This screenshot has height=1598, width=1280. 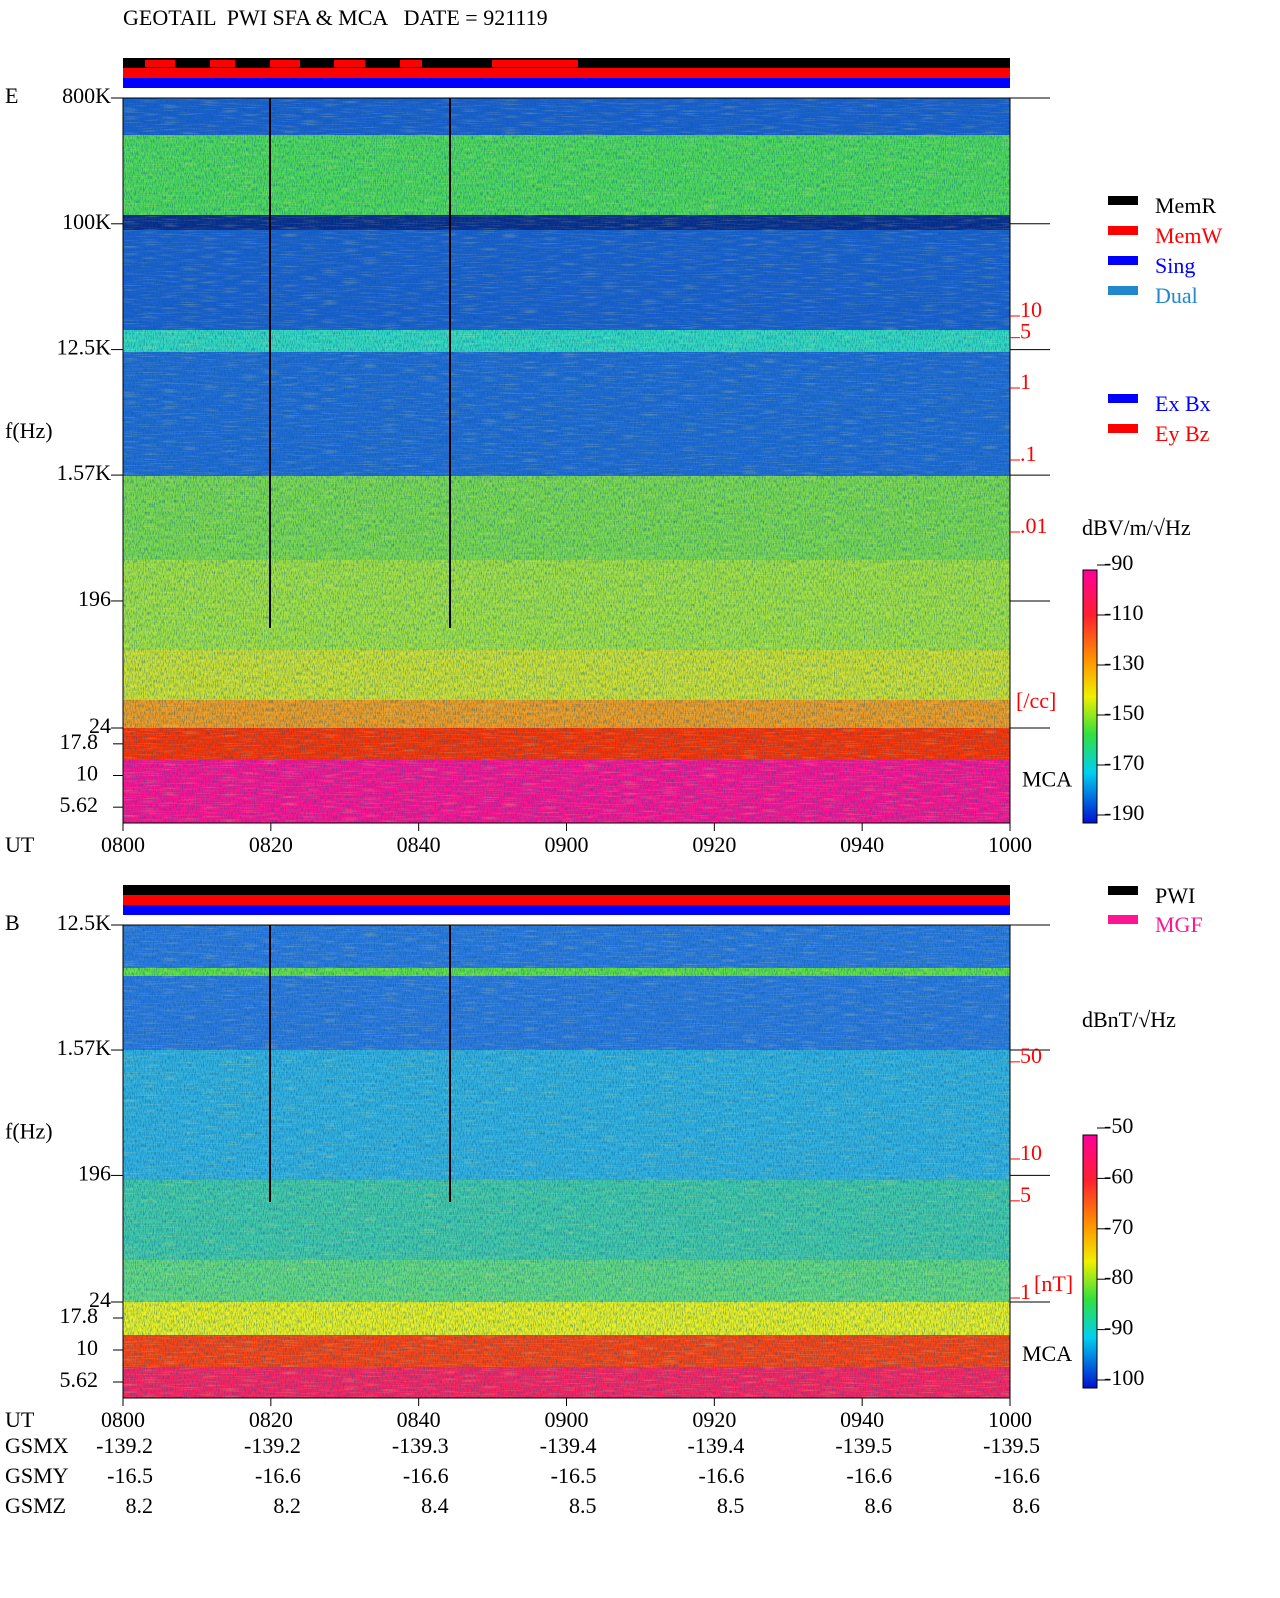 What do you see at coordinates (1179, 924) in the screenshot?
I see `legend-label: MGF` at bounding box center [1179, 924].